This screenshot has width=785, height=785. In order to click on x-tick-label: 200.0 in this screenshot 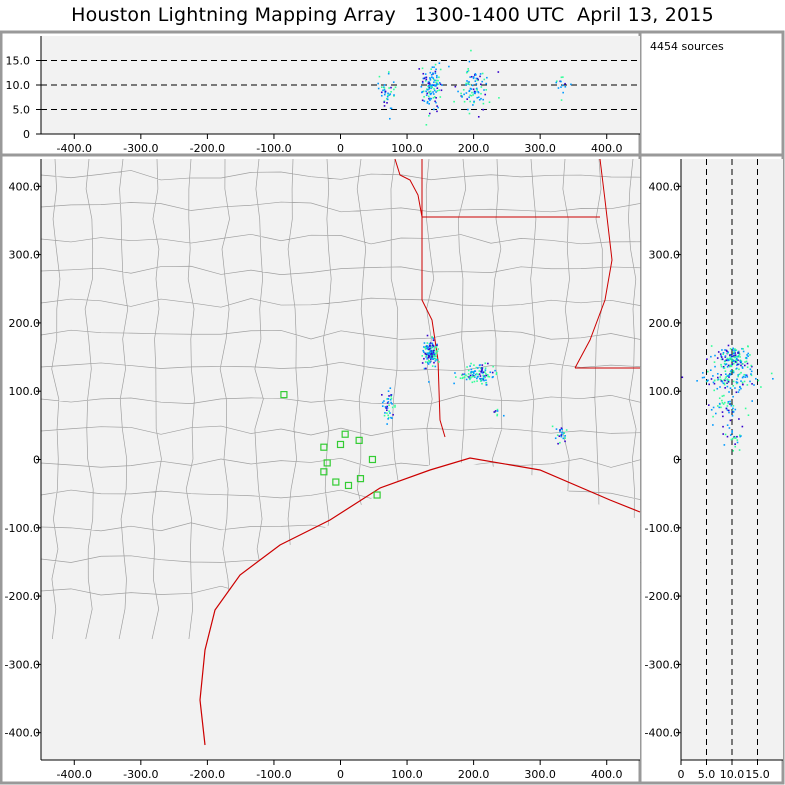, I will do `click(474, 148)`.